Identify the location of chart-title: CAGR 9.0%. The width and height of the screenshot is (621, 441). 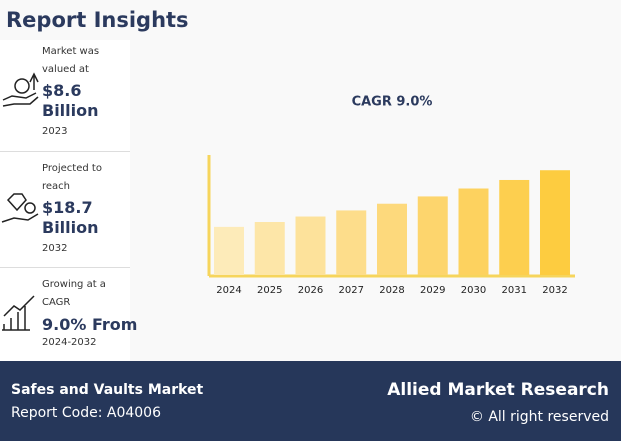
(392, 102).